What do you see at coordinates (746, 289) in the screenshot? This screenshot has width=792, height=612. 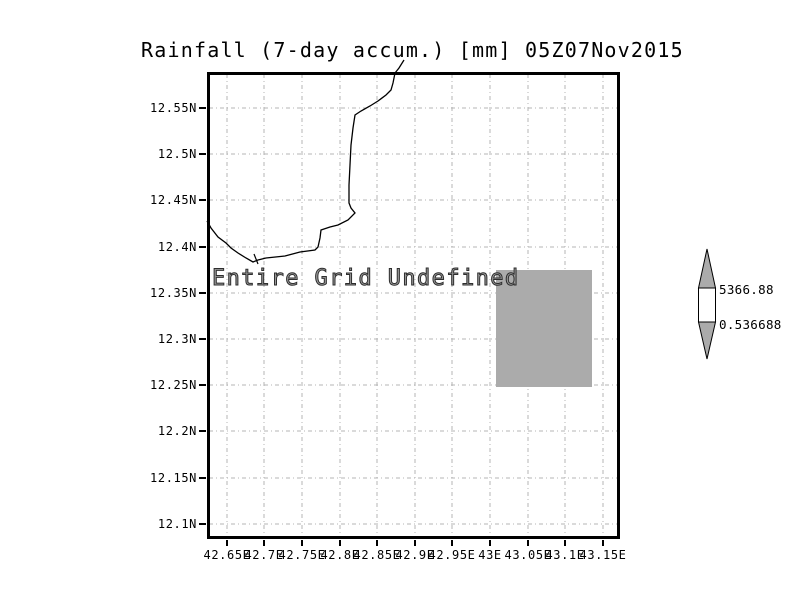 I see `colorbar-max-label: 5366.88` at bounding box center [746, 289].